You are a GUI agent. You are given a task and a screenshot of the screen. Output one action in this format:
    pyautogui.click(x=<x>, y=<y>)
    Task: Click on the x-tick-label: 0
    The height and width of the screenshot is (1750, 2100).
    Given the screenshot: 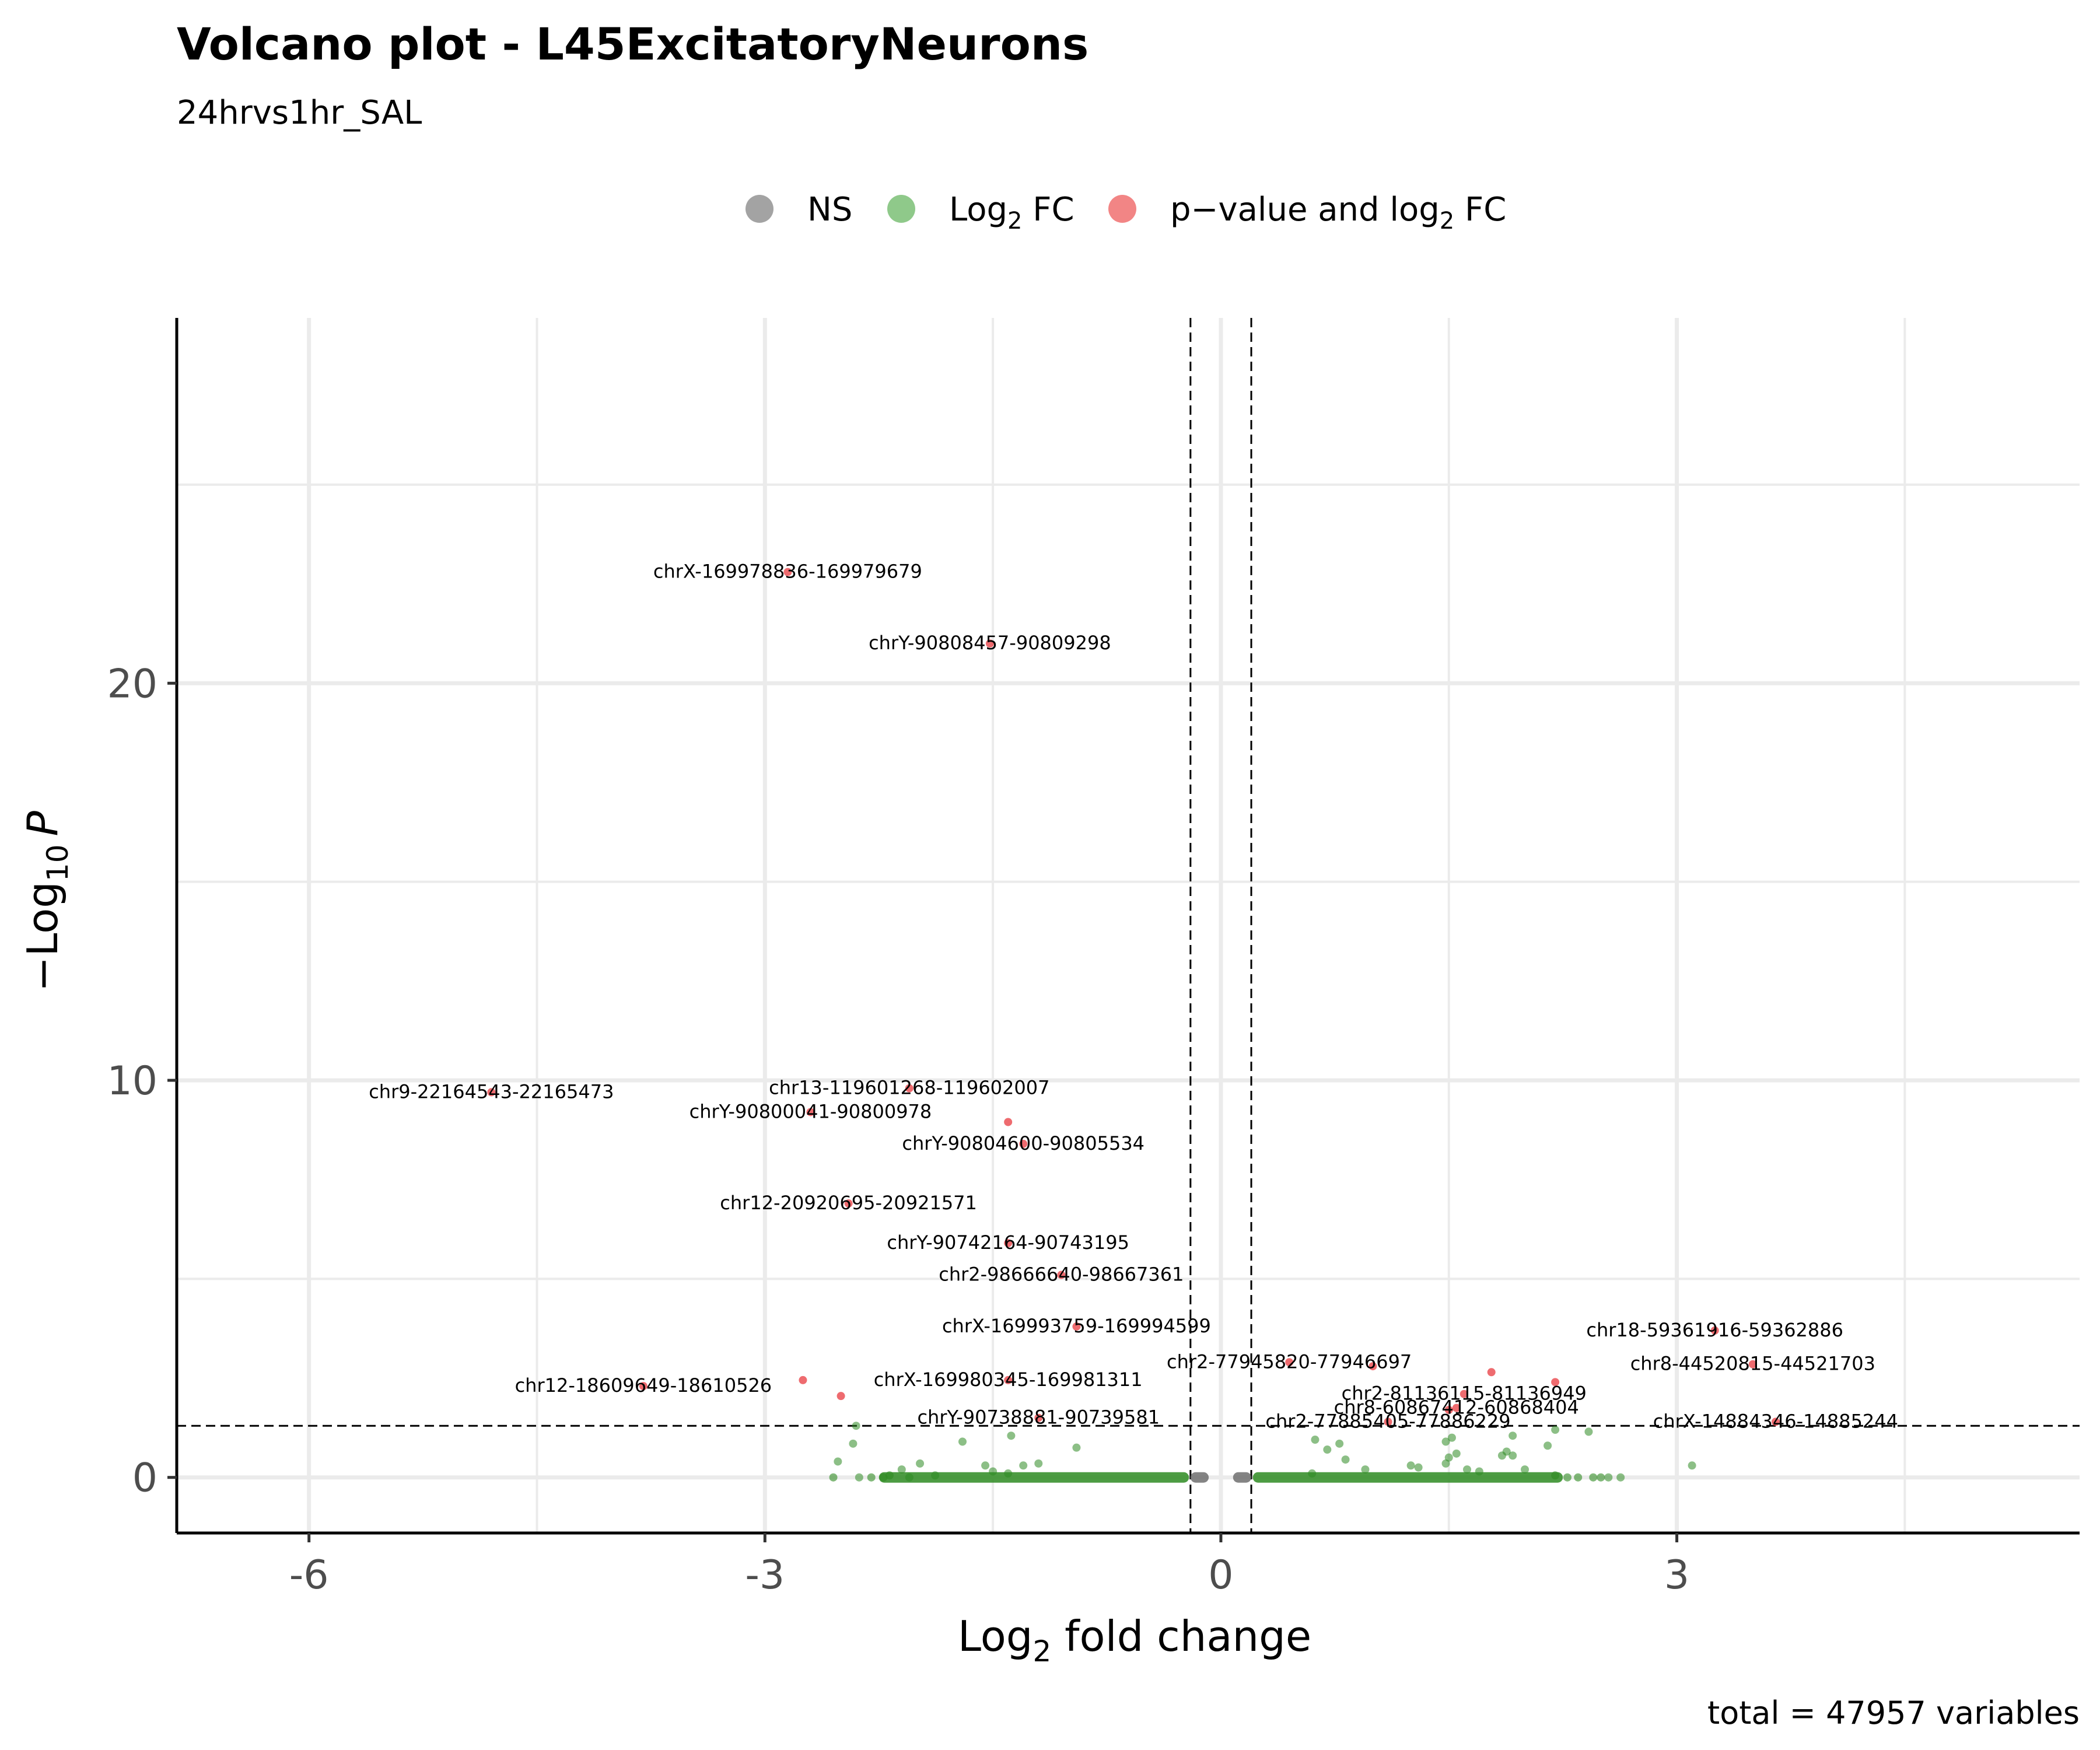 What is the action you would take?
    pyautogui.click(x=1220, y=1575)
    